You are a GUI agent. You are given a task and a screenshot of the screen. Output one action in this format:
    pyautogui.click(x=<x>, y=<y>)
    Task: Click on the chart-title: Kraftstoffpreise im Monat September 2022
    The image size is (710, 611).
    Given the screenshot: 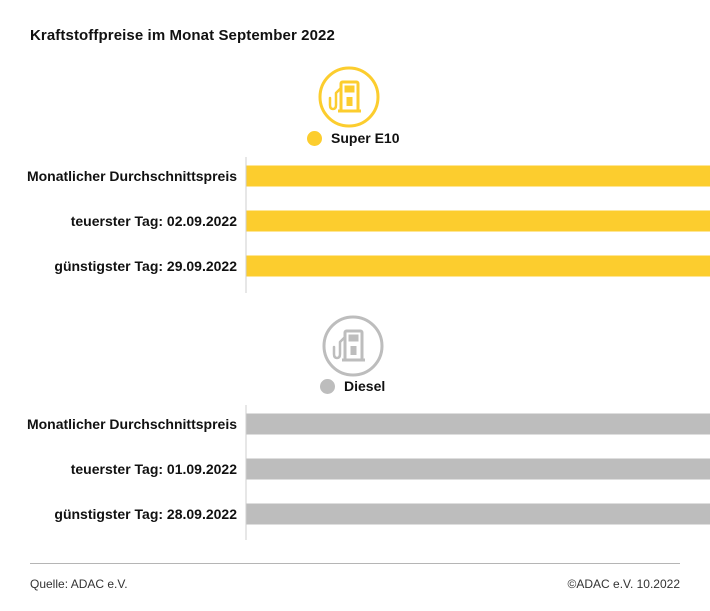 What is the action you would take?
    pyautogui.click(x=182, y=35)
    